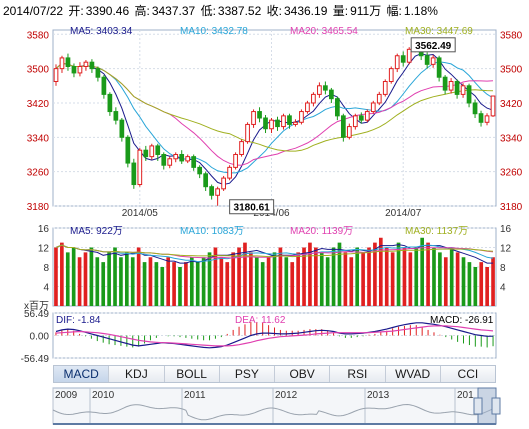 The height and width of the screenshot is (429, 529). I want to click on volume-tick-left: 16, so click(44, 229).